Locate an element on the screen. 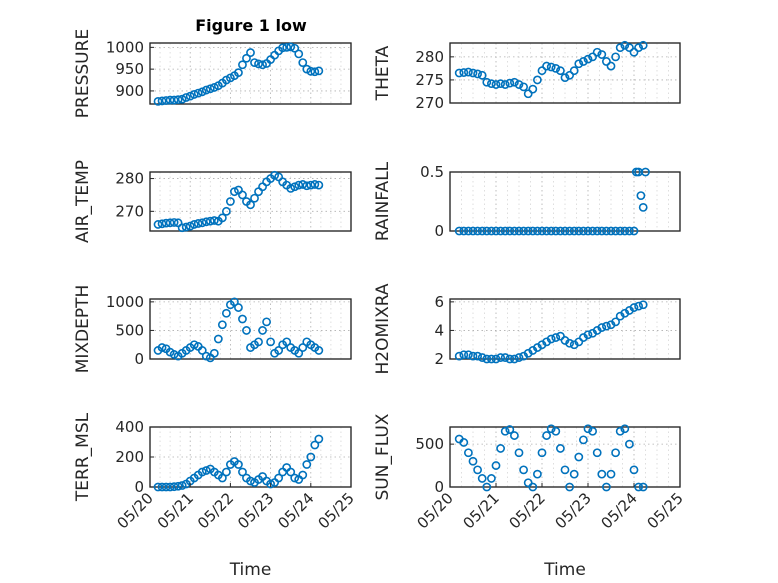 The image size is (778, 583). x-tick-label: 05/21 is located at coordinates (481, 510).